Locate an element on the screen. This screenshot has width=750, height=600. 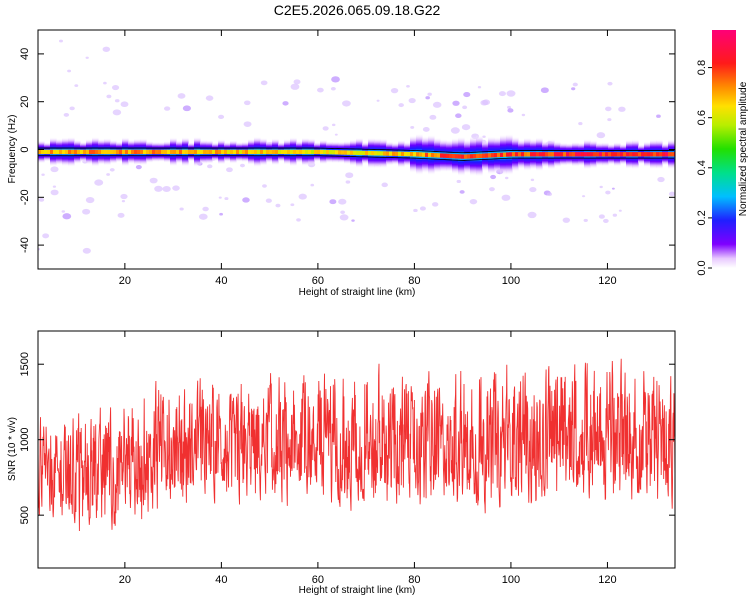
snr-y-tick-label: 500 is located at coordinates (25, 515).